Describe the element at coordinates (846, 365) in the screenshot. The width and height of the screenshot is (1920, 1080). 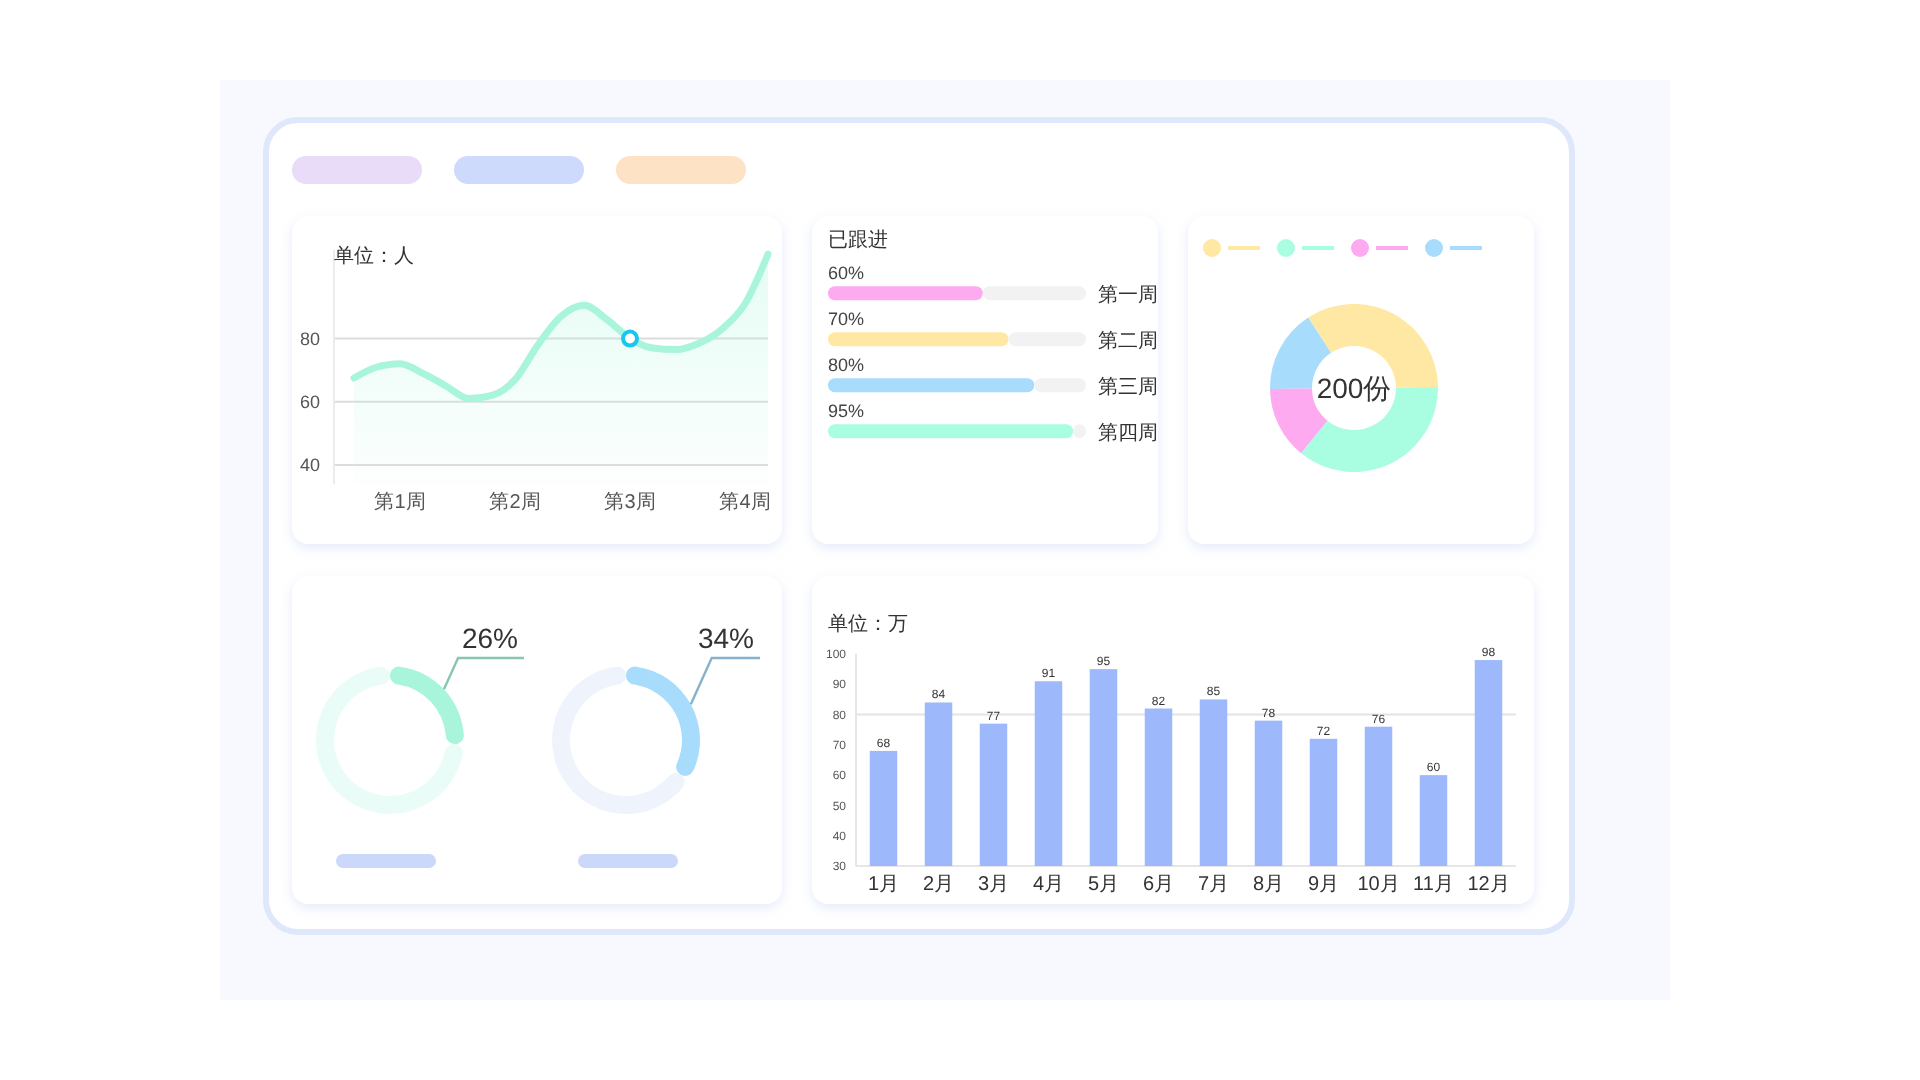
I see `data-label: 80%` at that location.